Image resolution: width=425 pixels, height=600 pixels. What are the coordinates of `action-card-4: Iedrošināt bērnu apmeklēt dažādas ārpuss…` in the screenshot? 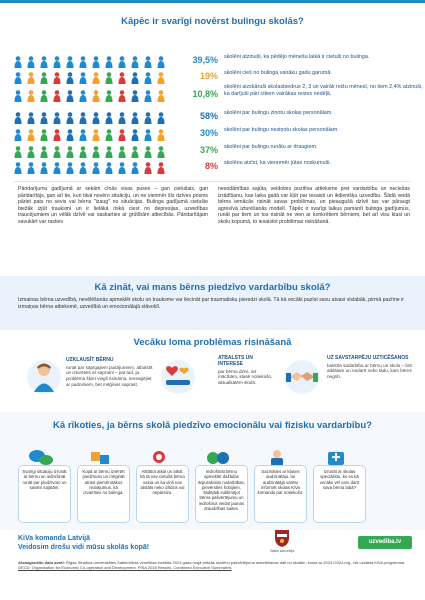 It's located at (221, 494).